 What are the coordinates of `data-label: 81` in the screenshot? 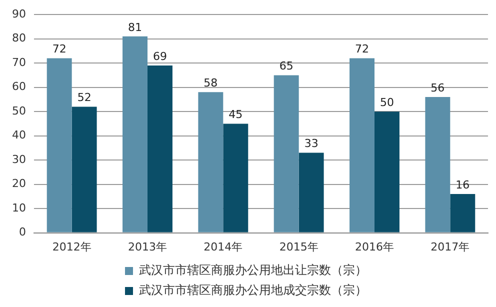 It's located at (135, 27).